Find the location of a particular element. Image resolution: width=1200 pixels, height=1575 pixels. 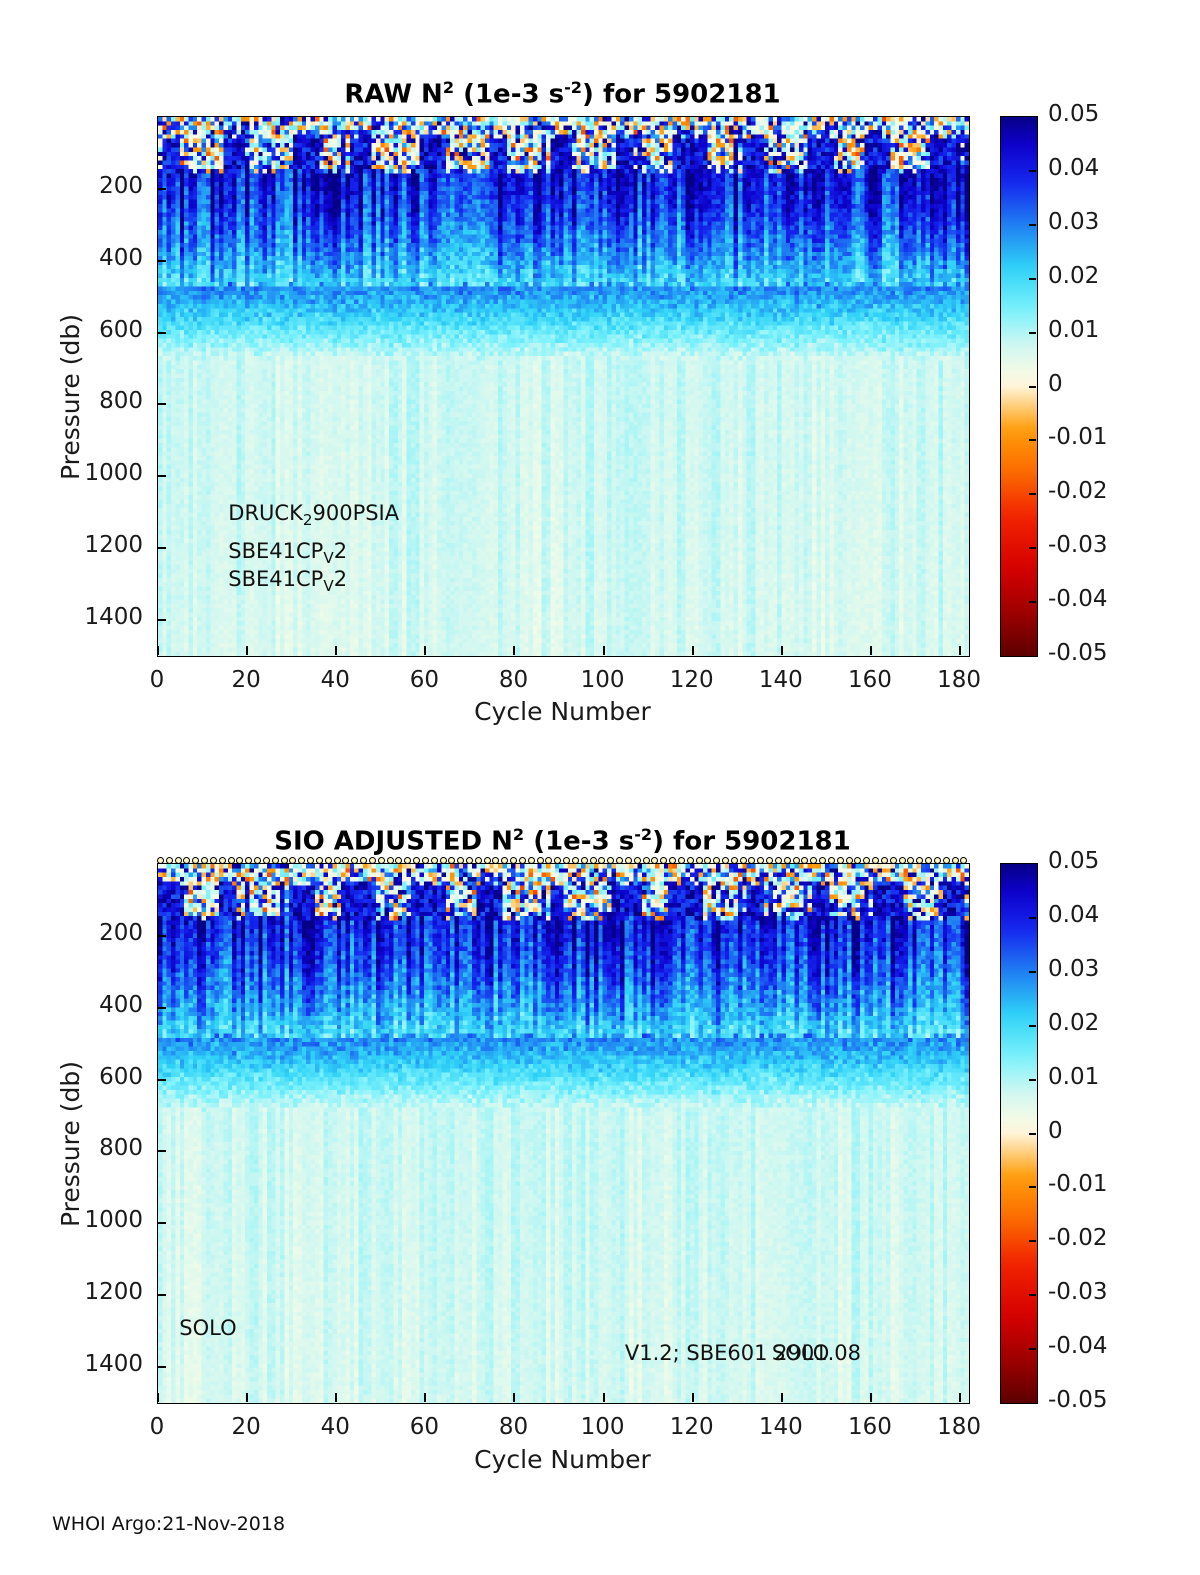

raw-y-axis-label: Pressure (db) is located at coordinates (70, 397).